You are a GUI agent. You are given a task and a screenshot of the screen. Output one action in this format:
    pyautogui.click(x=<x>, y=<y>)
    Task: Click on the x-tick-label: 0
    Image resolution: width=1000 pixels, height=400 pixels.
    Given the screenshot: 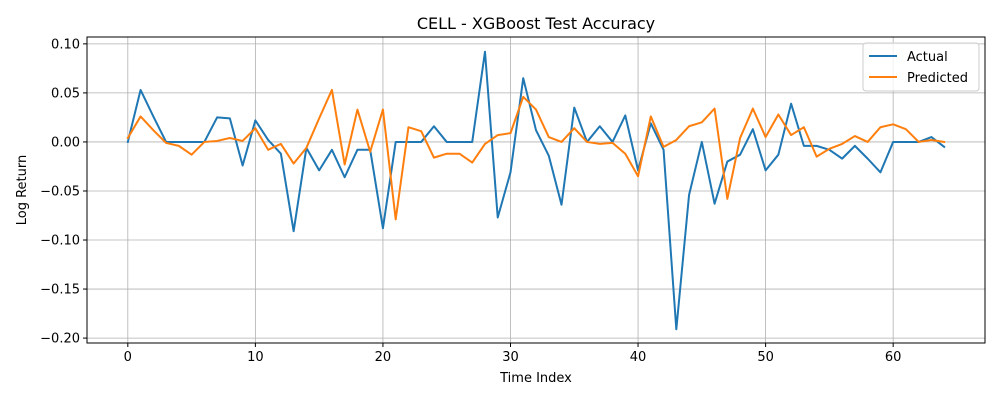 What is the action you would take?
    pyautogui.click(x=128, y=357)
    